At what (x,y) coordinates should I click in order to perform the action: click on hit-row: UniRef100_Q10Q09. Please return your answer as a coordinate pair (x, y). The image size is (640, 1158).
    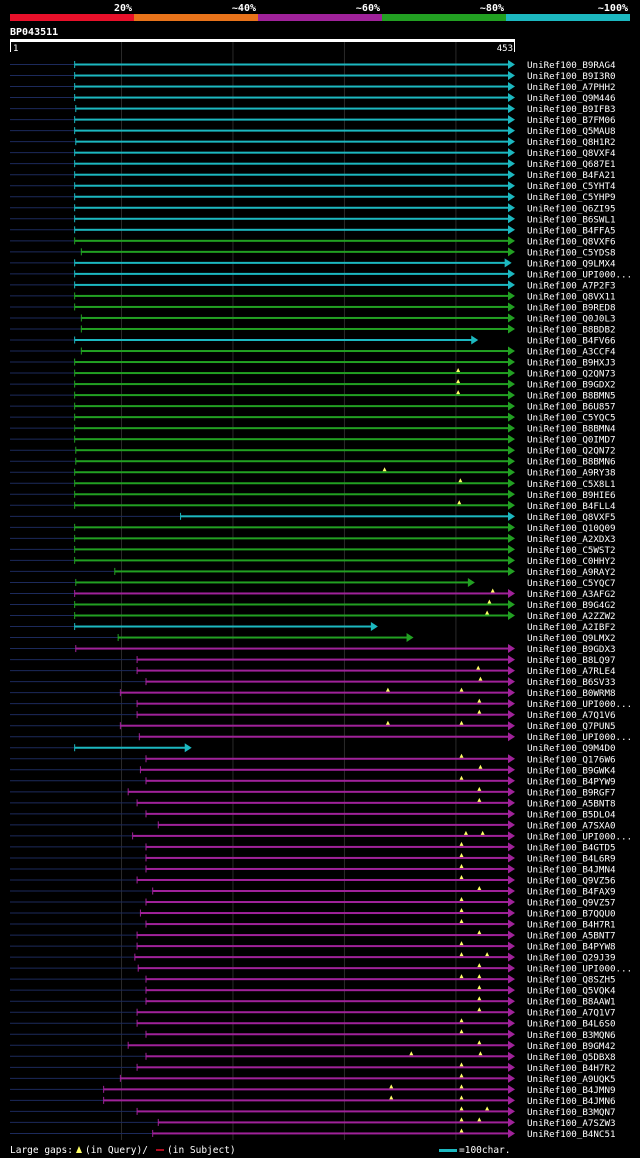
    Looking at the image, I should click on (313, 528).